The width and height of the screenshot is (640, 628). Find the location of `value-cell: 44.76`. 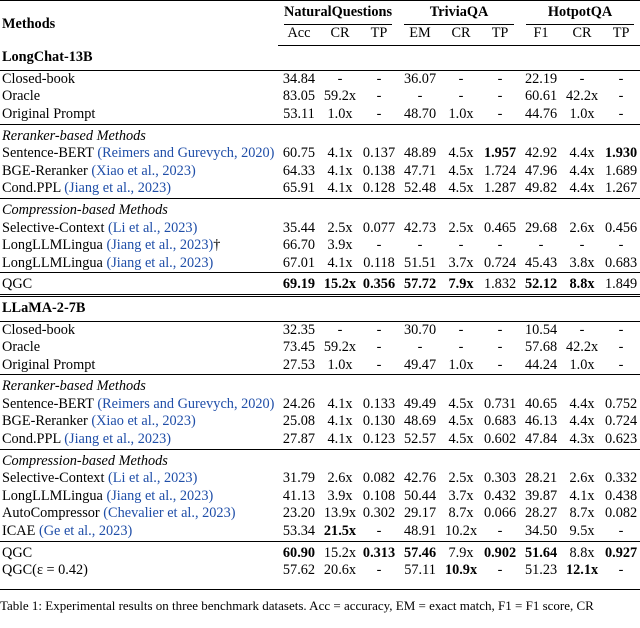

value-cell: 44.76 is located at coordinates (541, 113).